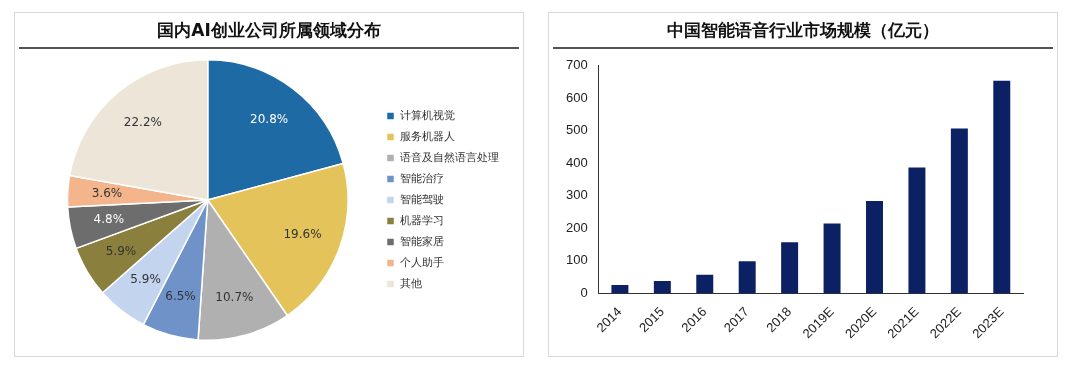 Image resolution: width=1080 pixels, height=377 pixels. I want to click on y-tick-label: 0, so click(584, 292).